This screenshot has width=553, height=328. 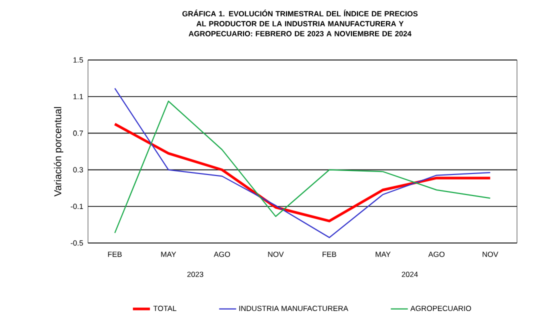 What do you see at coordinates (59, 151) in the screenshot?
I see `y-axis-title: Variación porcentual` at bounding box center [59, 151].